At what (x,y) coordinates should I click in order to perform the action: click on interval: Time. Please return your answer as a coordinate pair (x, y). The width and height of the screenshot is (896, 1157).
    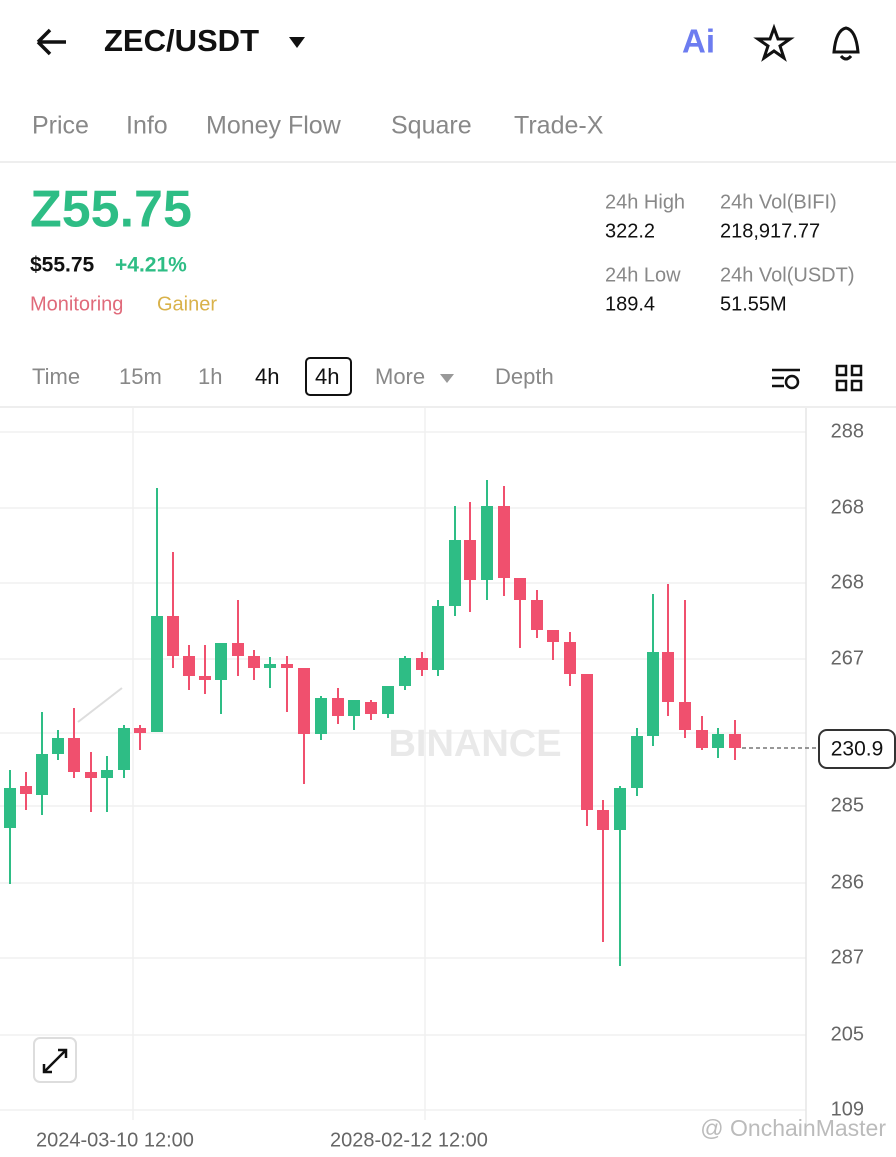
    Looking at the image, I should click on (56, 376).